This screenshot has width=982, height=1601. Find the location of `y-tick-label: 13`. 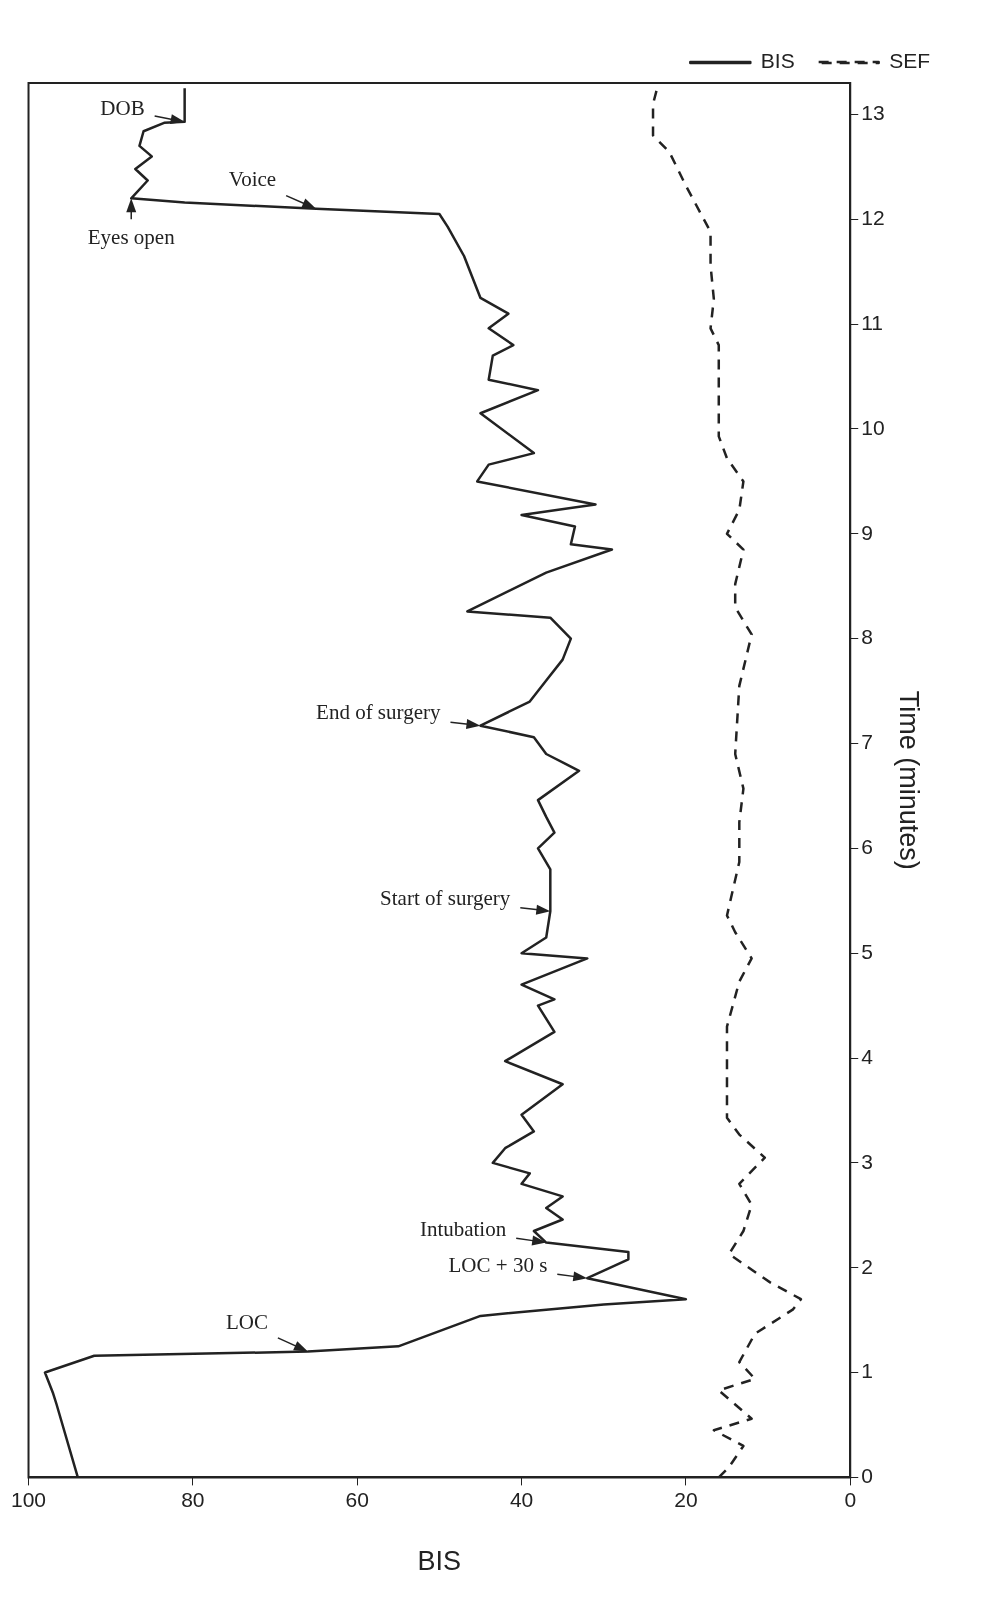

y-tick-label: 13 is located at coordinates (873, 113).